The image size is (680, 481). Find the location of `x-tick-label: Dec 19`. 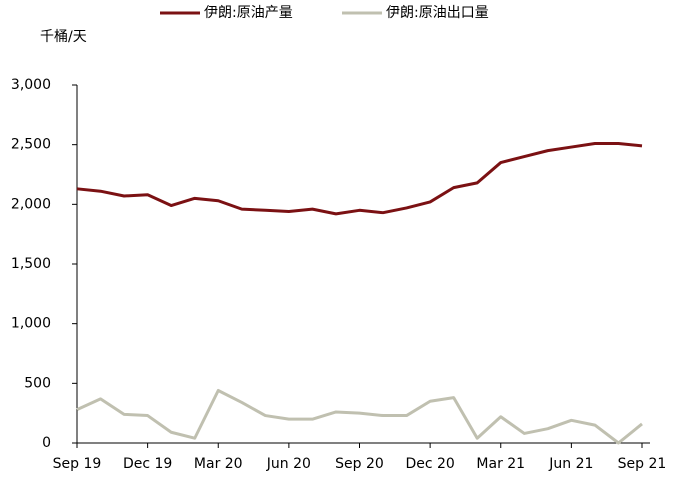

x-tick-label: Dec 19 is located at coordinates (147, 464).